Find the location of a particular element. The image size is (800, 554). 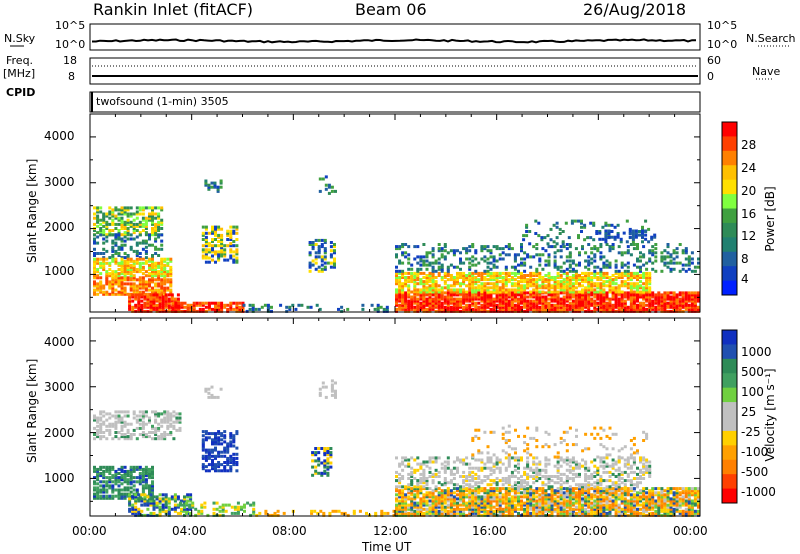

xtick-1600: 16:00 is located at coordinates (489, 531).